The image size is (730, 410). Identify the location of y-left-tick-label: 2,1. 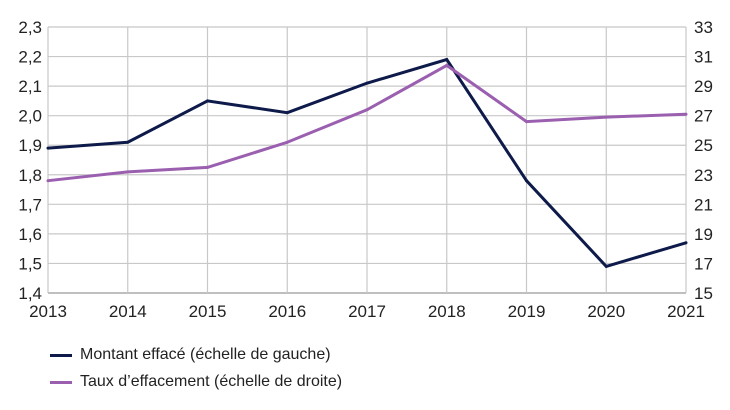
(30, 86).